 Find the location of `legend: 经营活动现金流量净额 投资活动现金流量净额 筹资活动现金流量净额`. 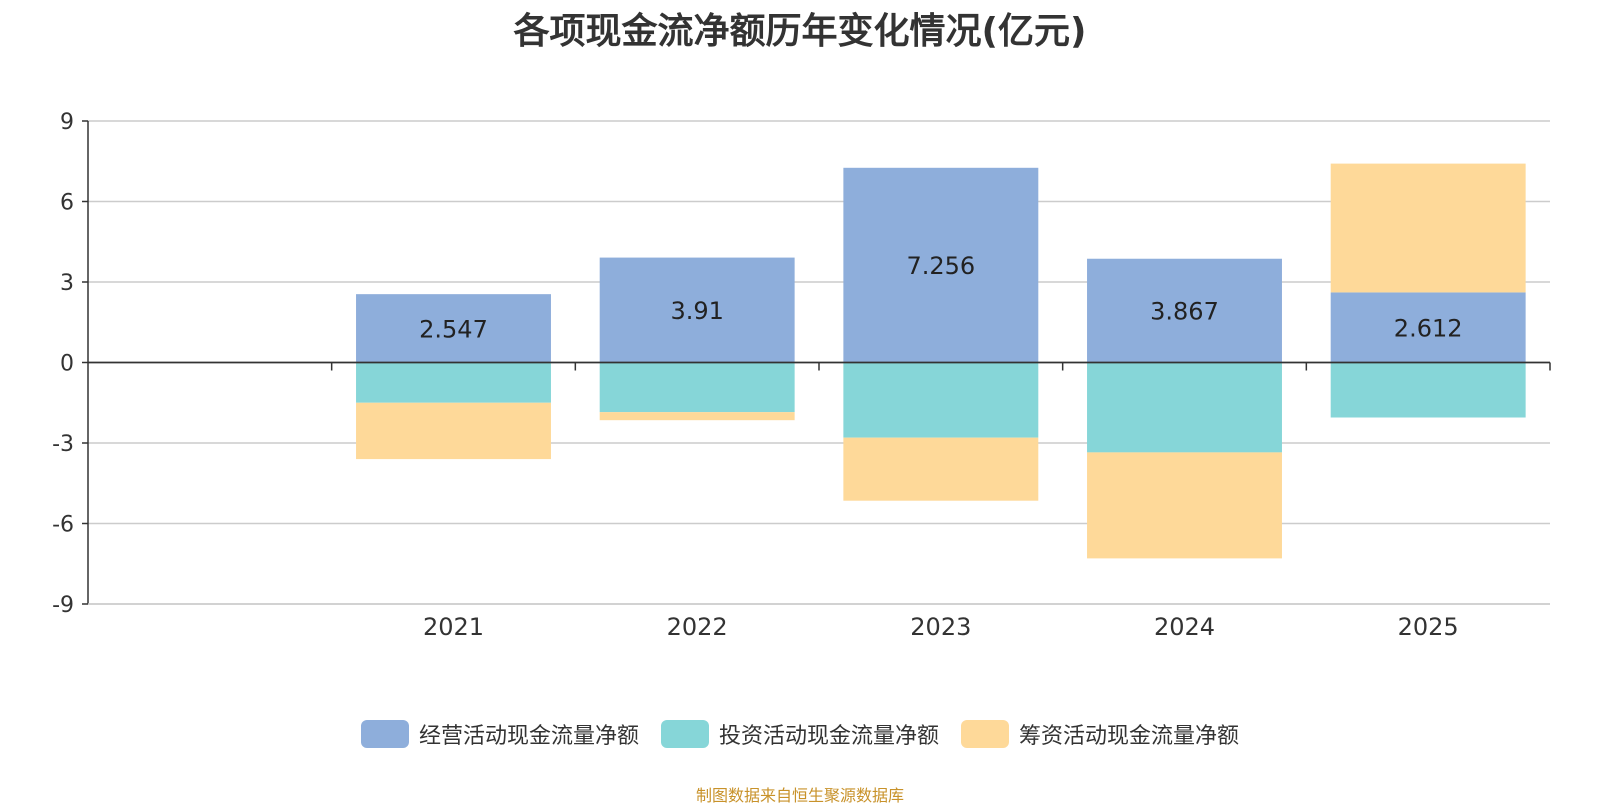

legend: 经营活动现金流量净额 投资活动现金流量净额 筹资活动现金流量净额 is located at coordinates (800, 734).